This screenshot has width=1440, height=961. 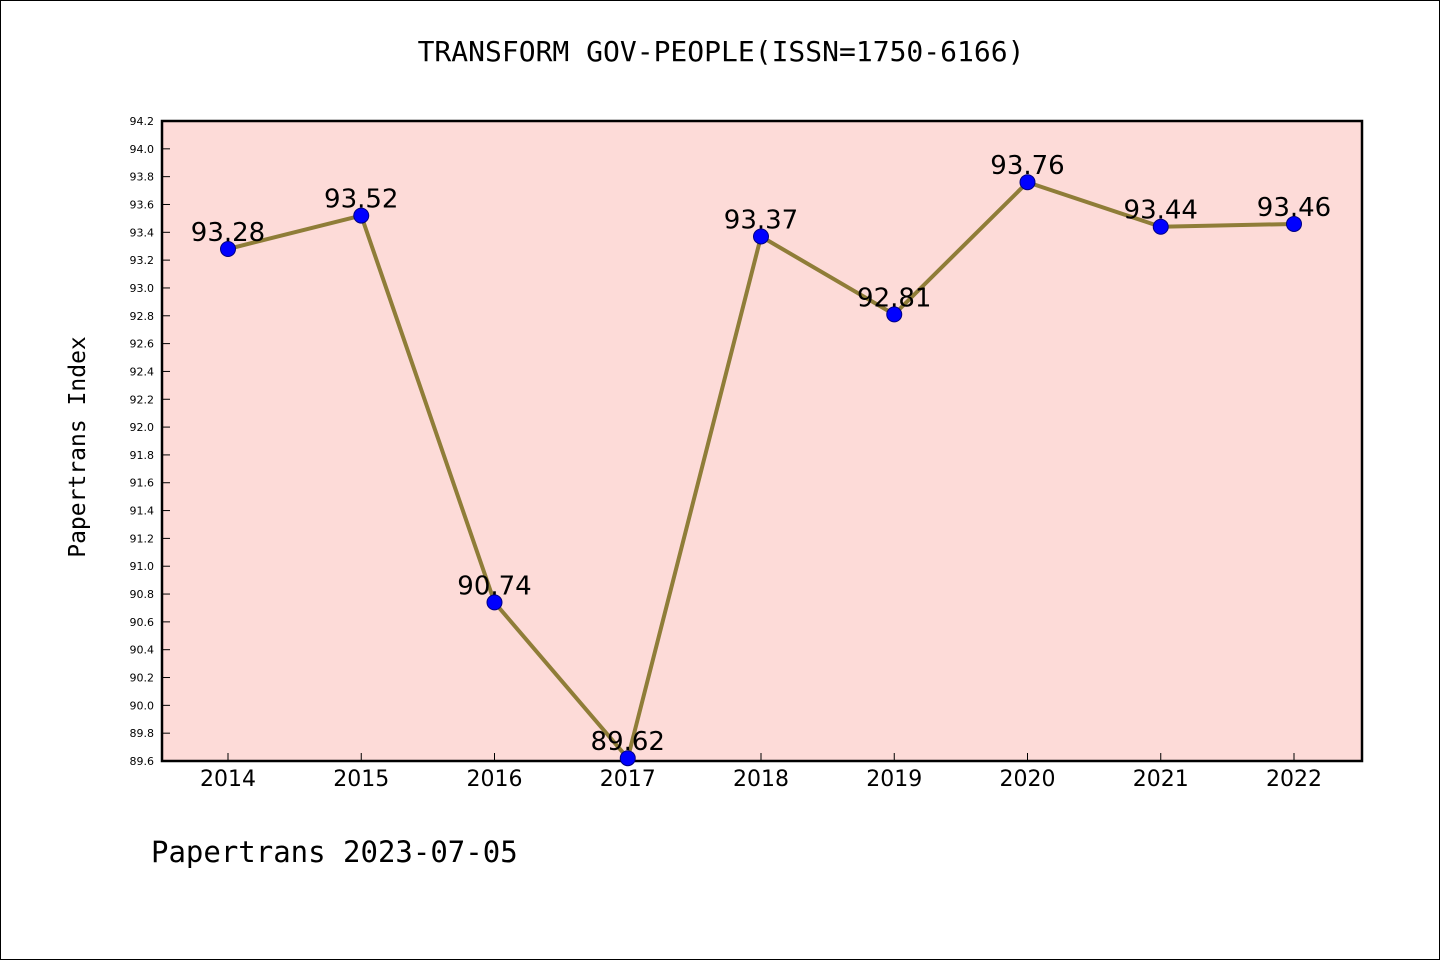 What do you see at coordinates (142, 511) in the screenshot?
I see `y-tick-label: 91.4` at bounding box center [142, 511].